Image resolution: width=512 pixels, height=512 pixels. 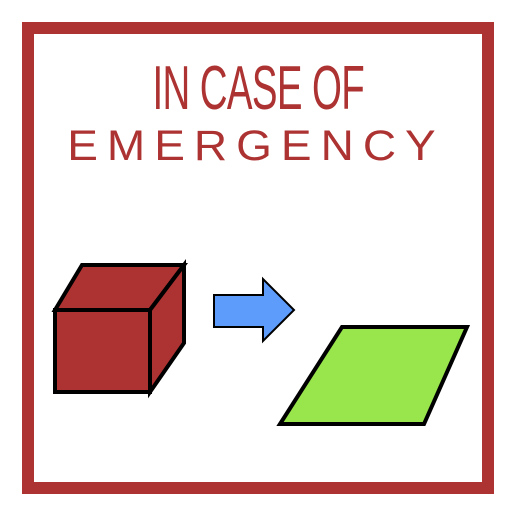 I want to click on title-emergency: EMERGENCY, so click(x=256, y=145).